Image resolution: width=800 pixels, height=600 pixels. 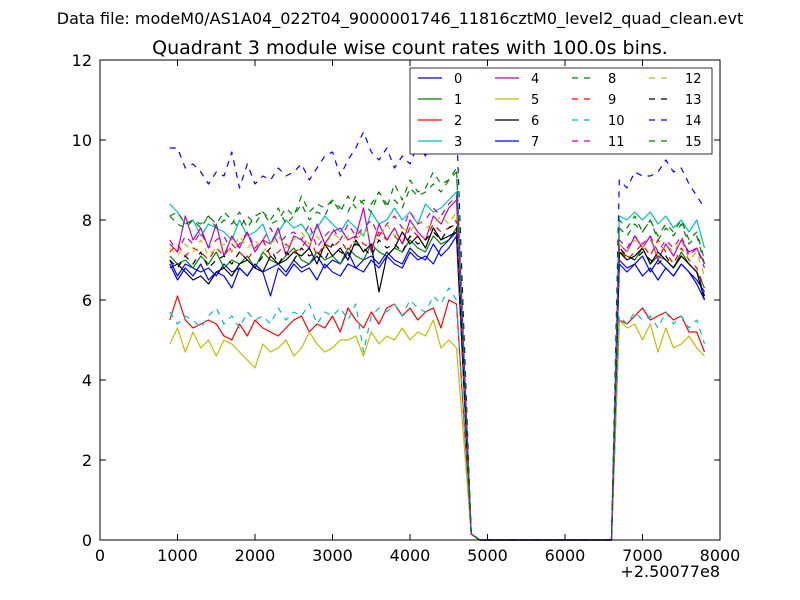 What do you see at coordinates (177, 555) in the screenshot?
I see `x-tick-label: 1000` at bounding box center [177, 555].